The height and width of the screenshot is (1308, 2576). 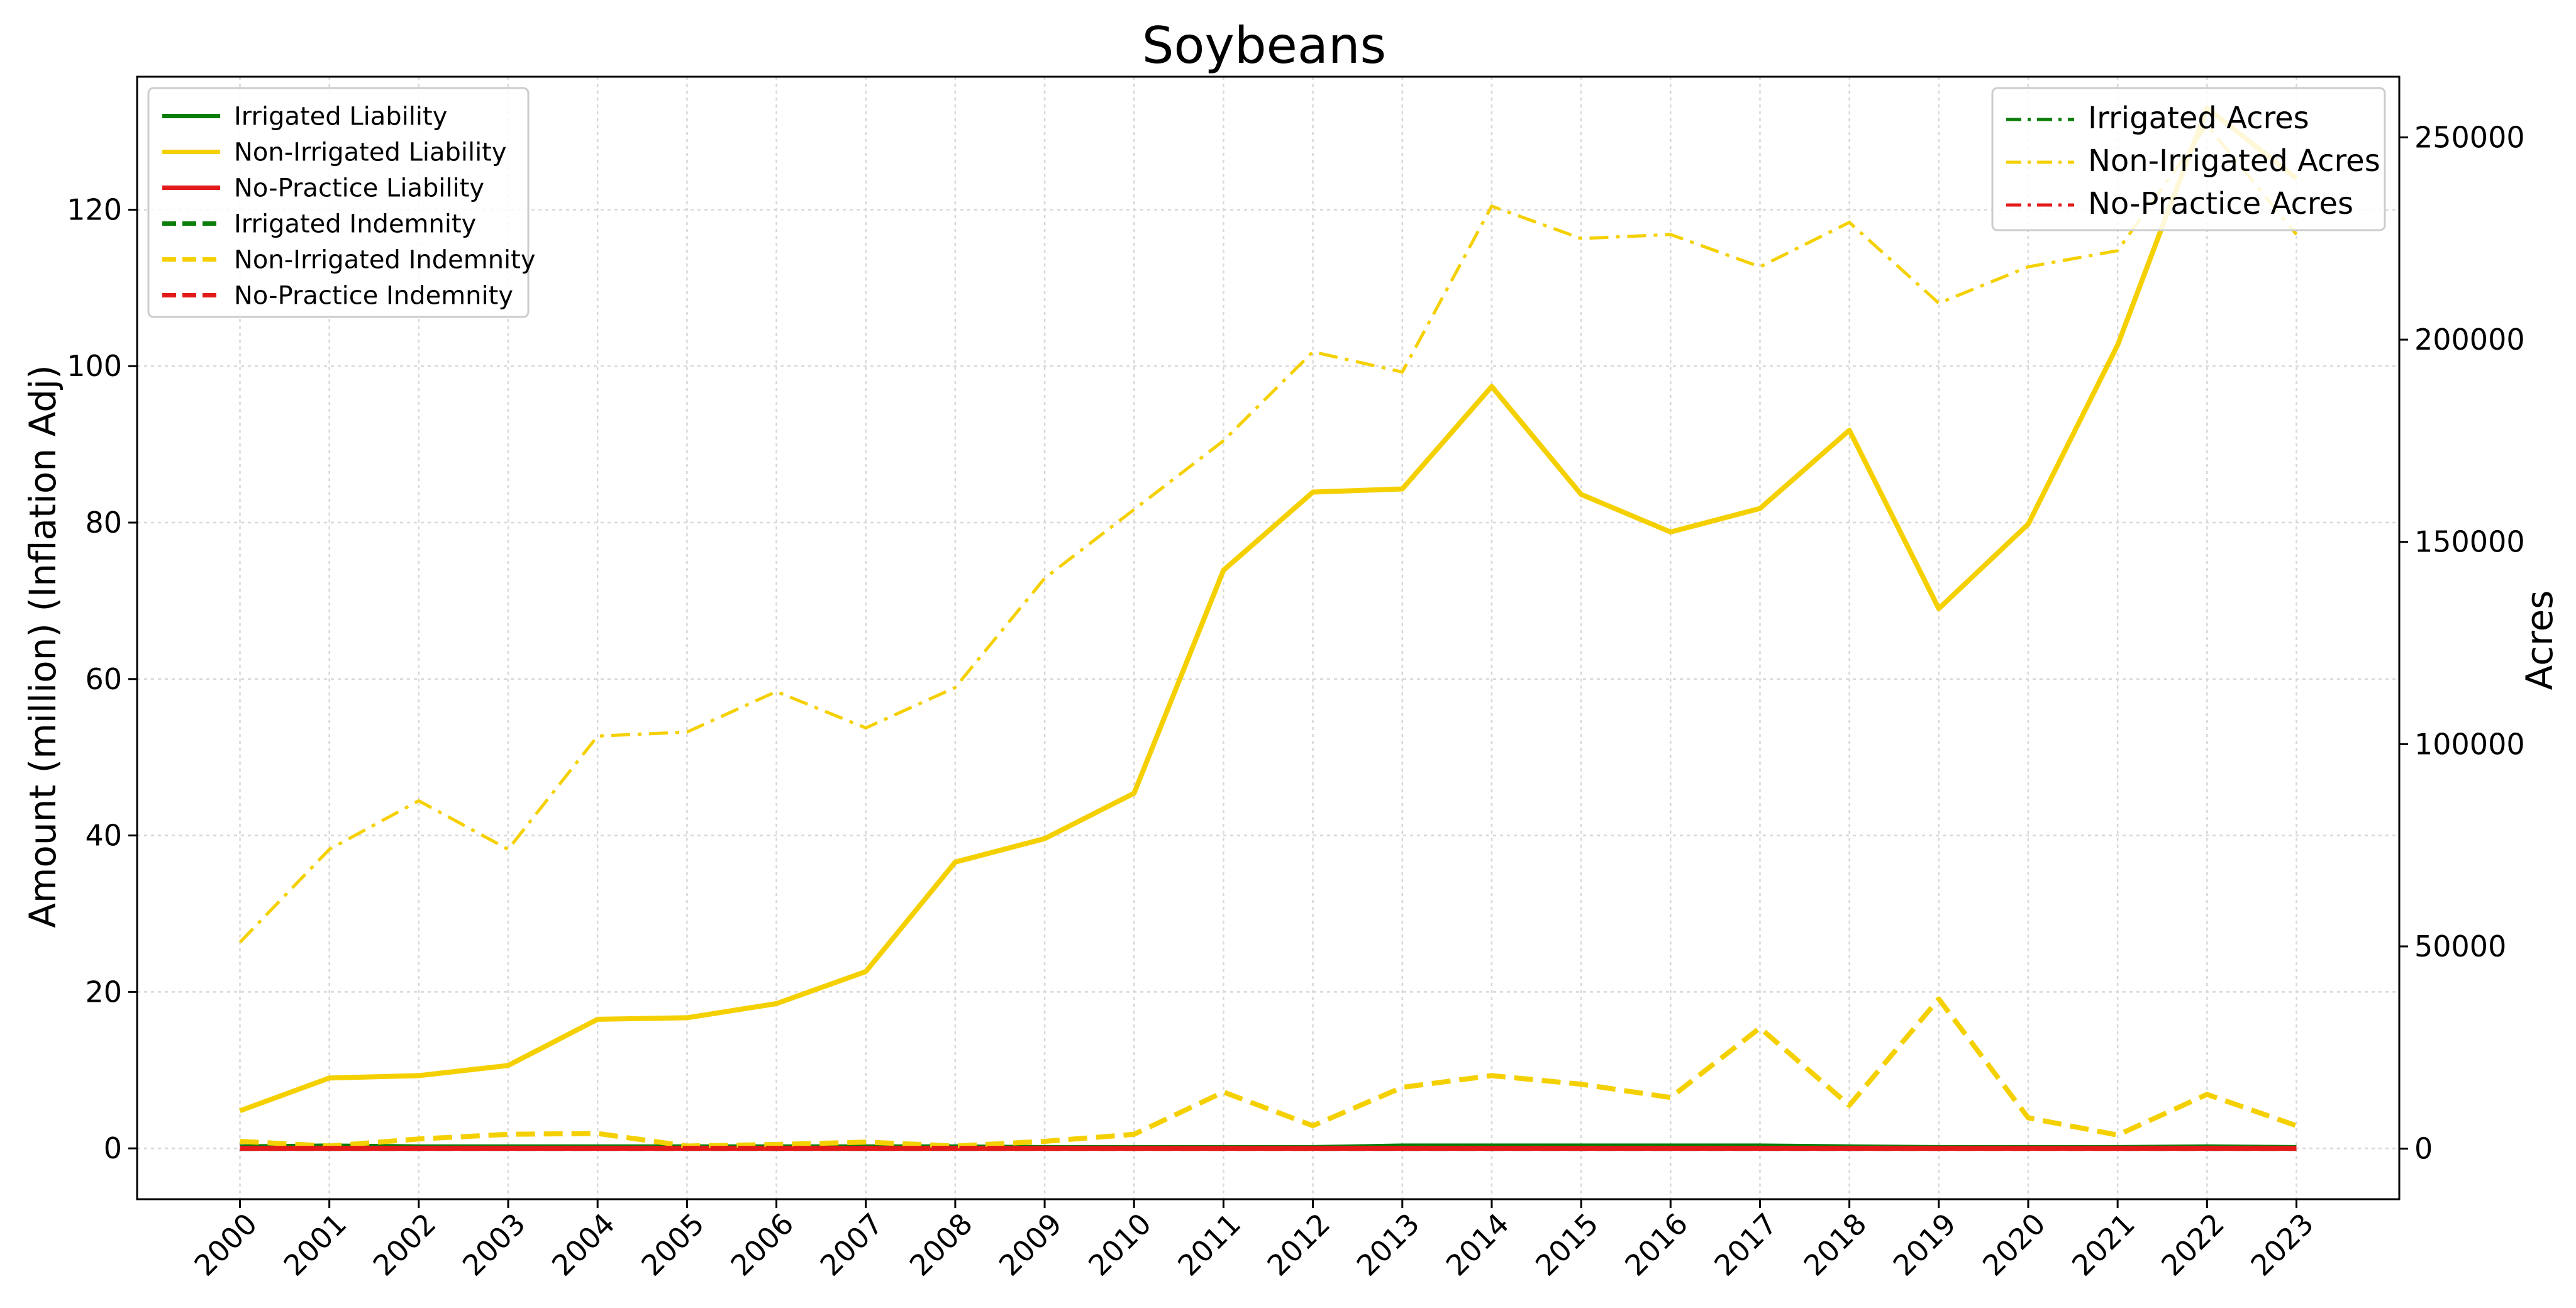 I want to click on legend-label: Irrigated Liability, so click(x=340, y=117).